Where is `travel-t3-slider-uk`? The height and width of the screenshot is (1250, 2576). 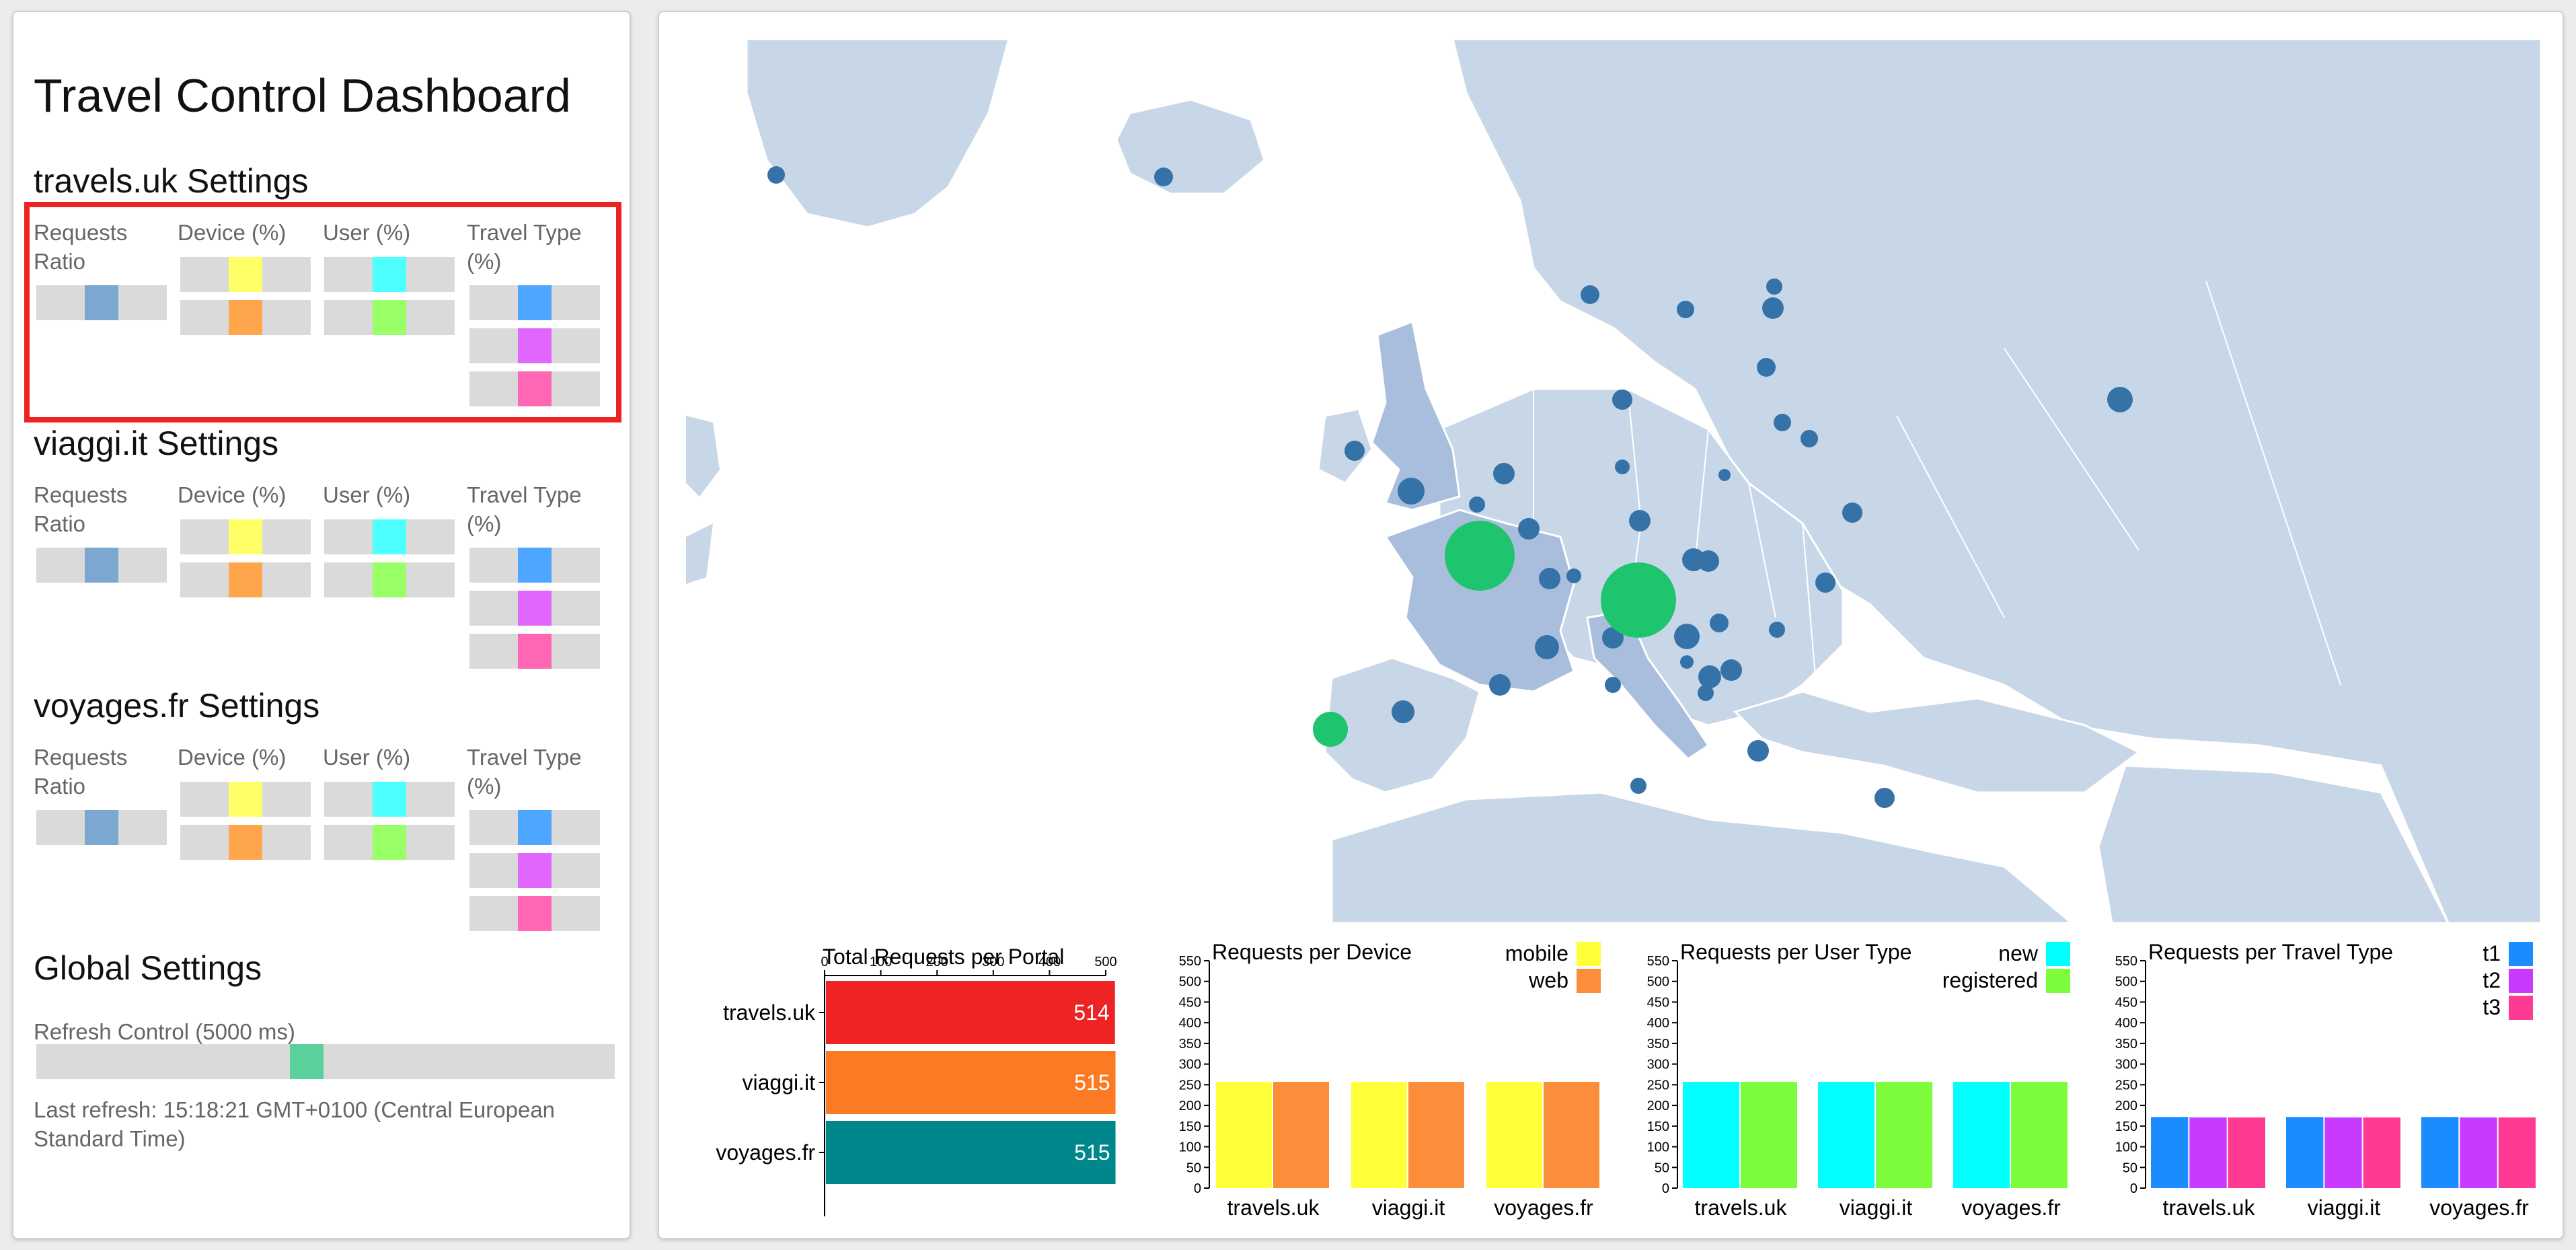
travel-t3-slider-uk is located at coordinates (534, 388).